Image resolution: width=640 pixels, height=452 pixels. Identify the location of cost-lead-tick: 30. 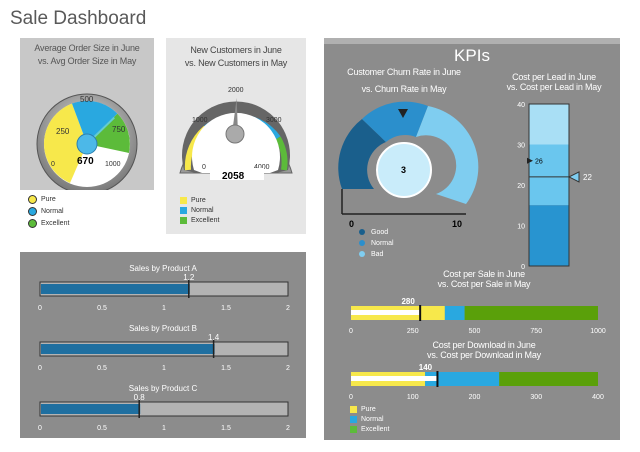
(521, 146).